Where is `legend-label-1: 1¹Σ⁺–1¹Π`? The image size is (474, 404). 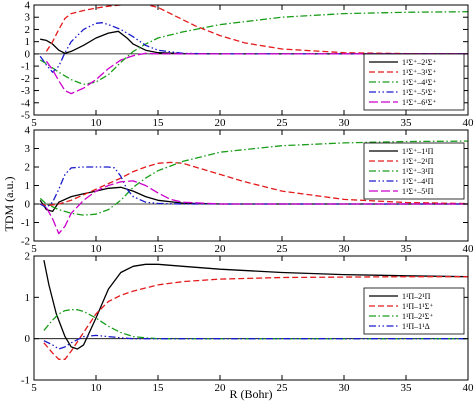 legend-label-1: 1¹Σ⁺–1¹Π is located at coordinates (418, 151).